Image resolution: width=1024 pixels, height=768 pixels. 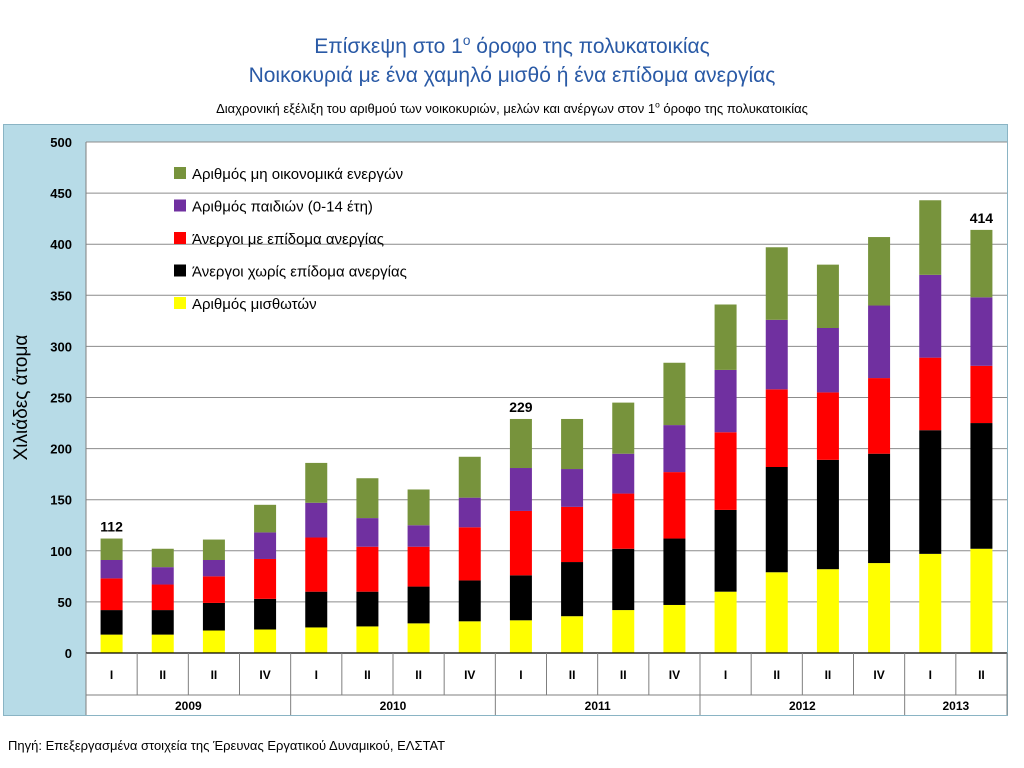 I want to click on y-tick-label: 250, so click(x=61, y=398).